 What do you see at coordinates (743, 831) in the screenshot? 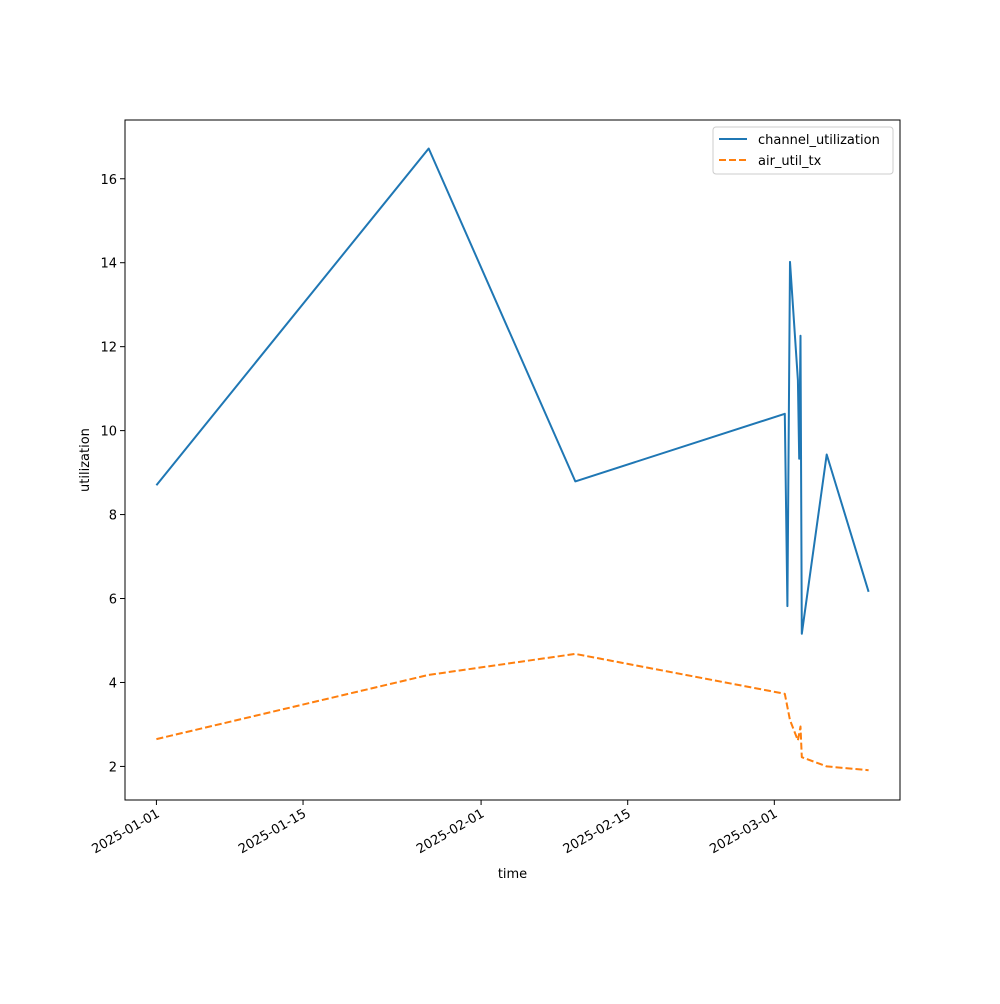
I see `x-tick-label: 2025-03-01` at bounding box center [743, 831].